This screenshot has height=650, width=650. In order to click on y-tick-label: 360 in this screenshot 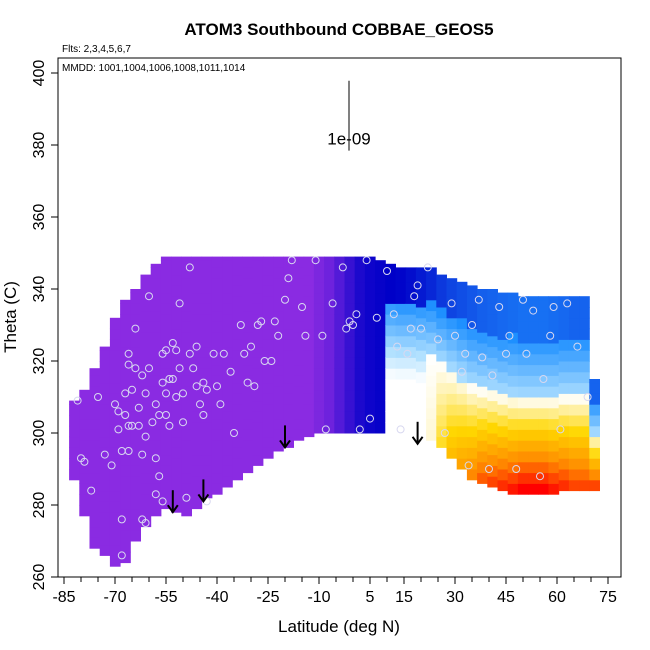, I will do `click(39, 217)`.